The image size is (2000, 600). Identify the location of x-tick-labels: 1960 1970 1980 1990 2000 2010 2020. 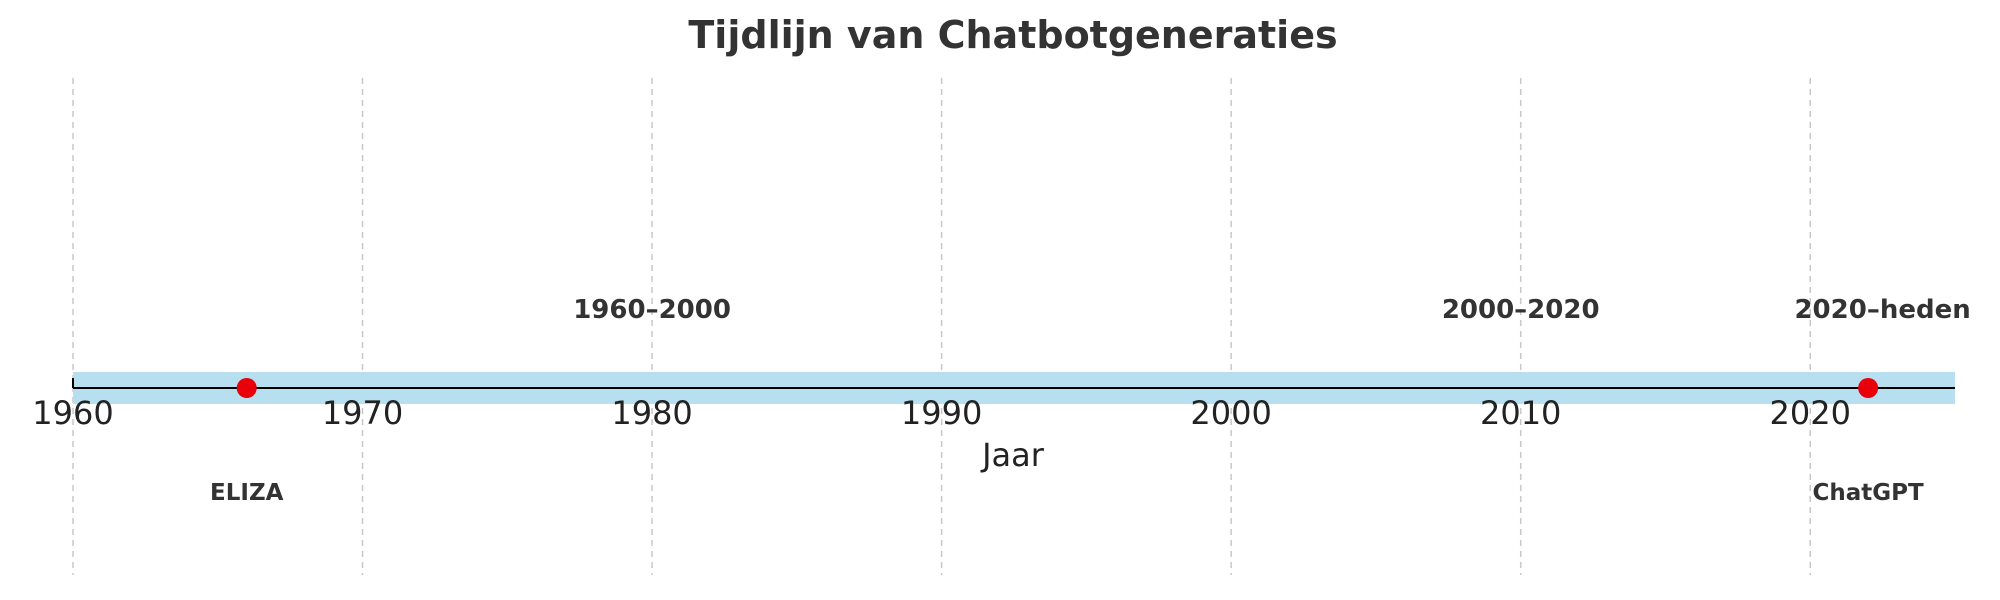
(941, 413).